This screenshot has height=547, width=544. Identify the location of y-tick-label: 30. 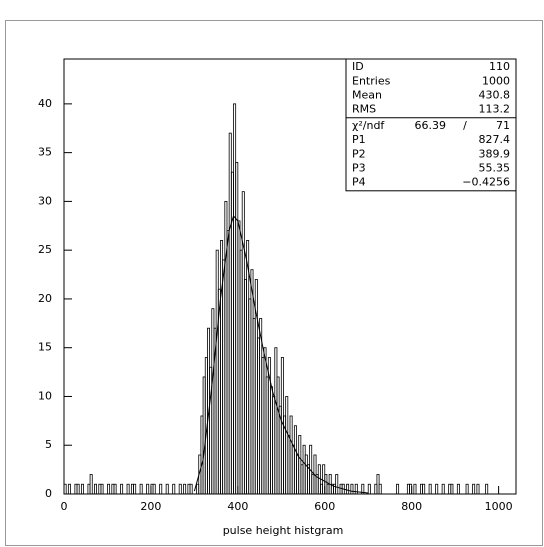
(45, 200).